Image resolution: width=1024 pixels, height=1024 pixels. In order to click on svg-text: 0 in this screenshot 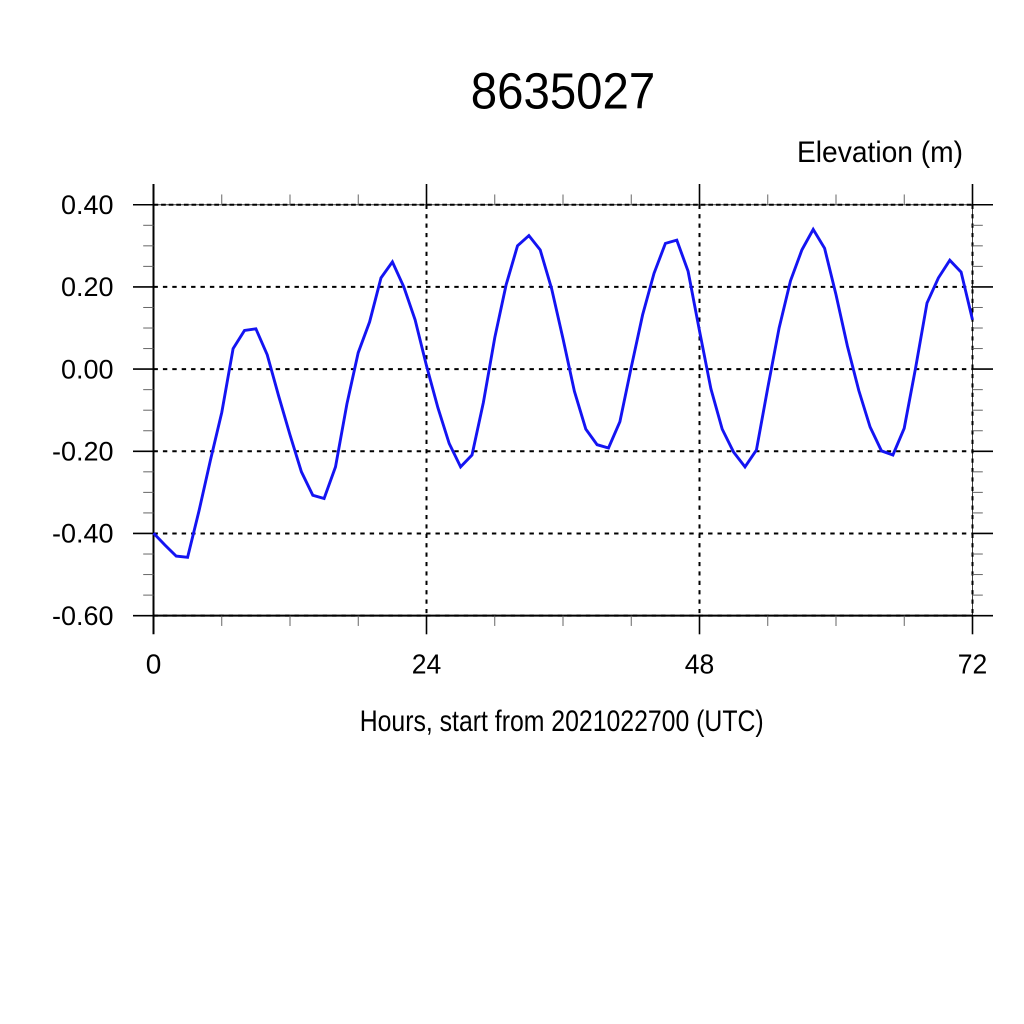, I will do `click(154, 664)`.